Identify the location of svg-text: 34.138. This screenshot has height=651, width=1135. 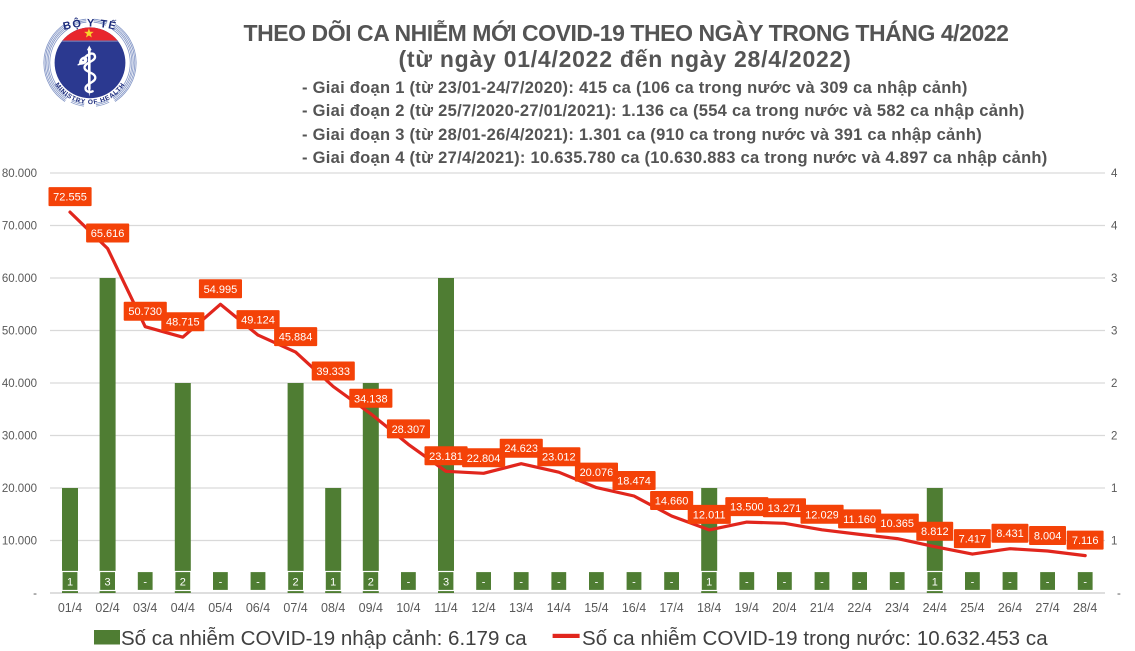
(371, 399).